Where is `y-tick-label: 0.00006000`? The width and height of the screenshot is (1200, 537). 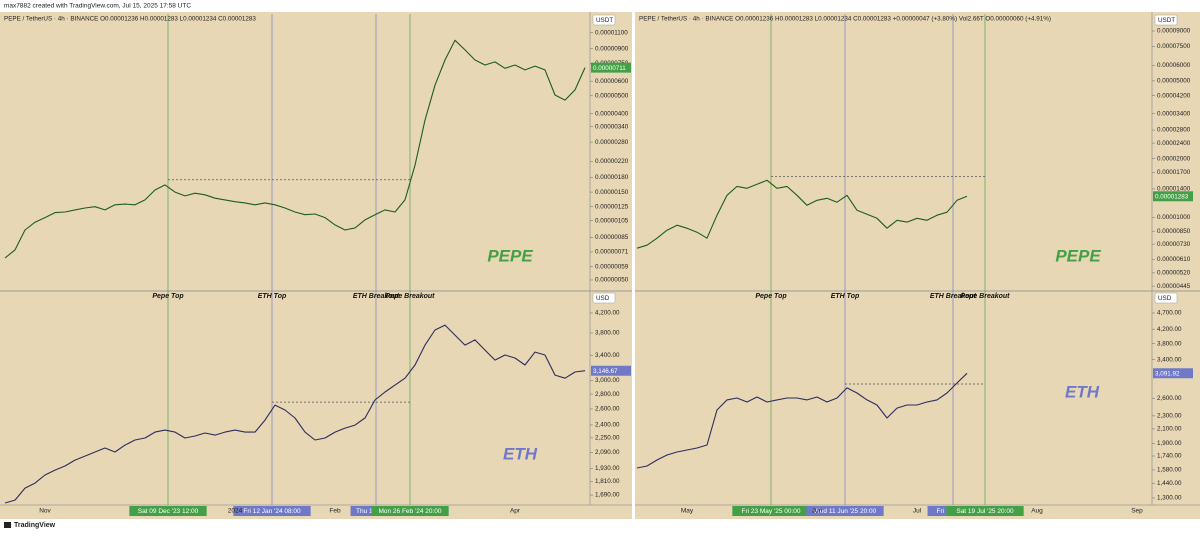 y-tick-label: 0.00006000 is located at coordinates (1174, 65).